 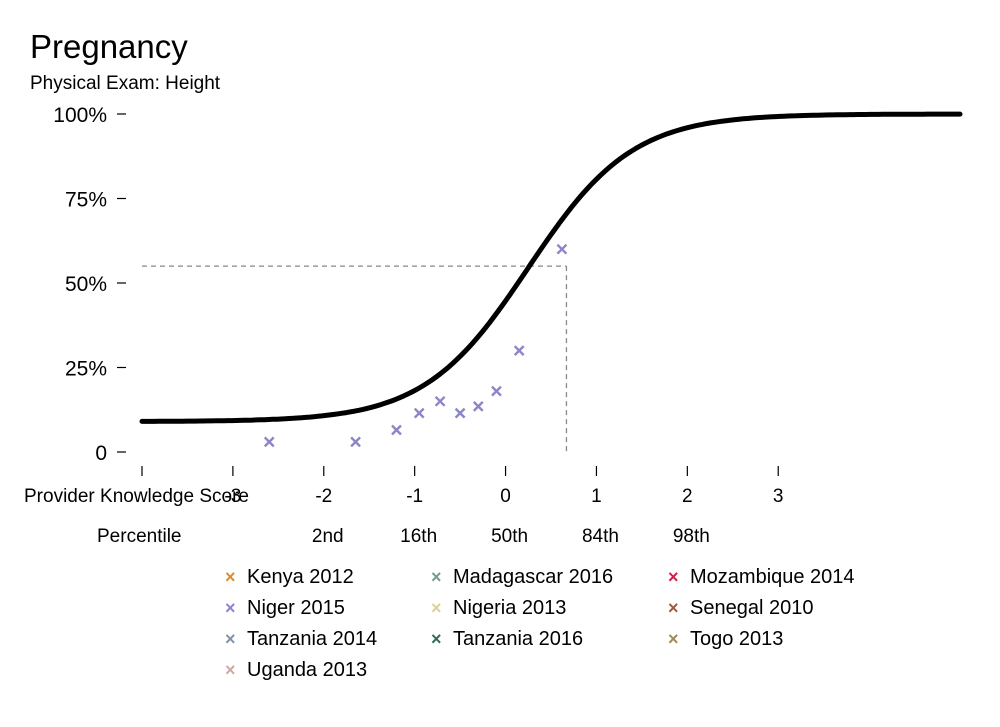 What do you see at coordinates (772, 577) in the screenshot?
I see `legend-label: Mozambique 2014` at bounding box center [772, 577].